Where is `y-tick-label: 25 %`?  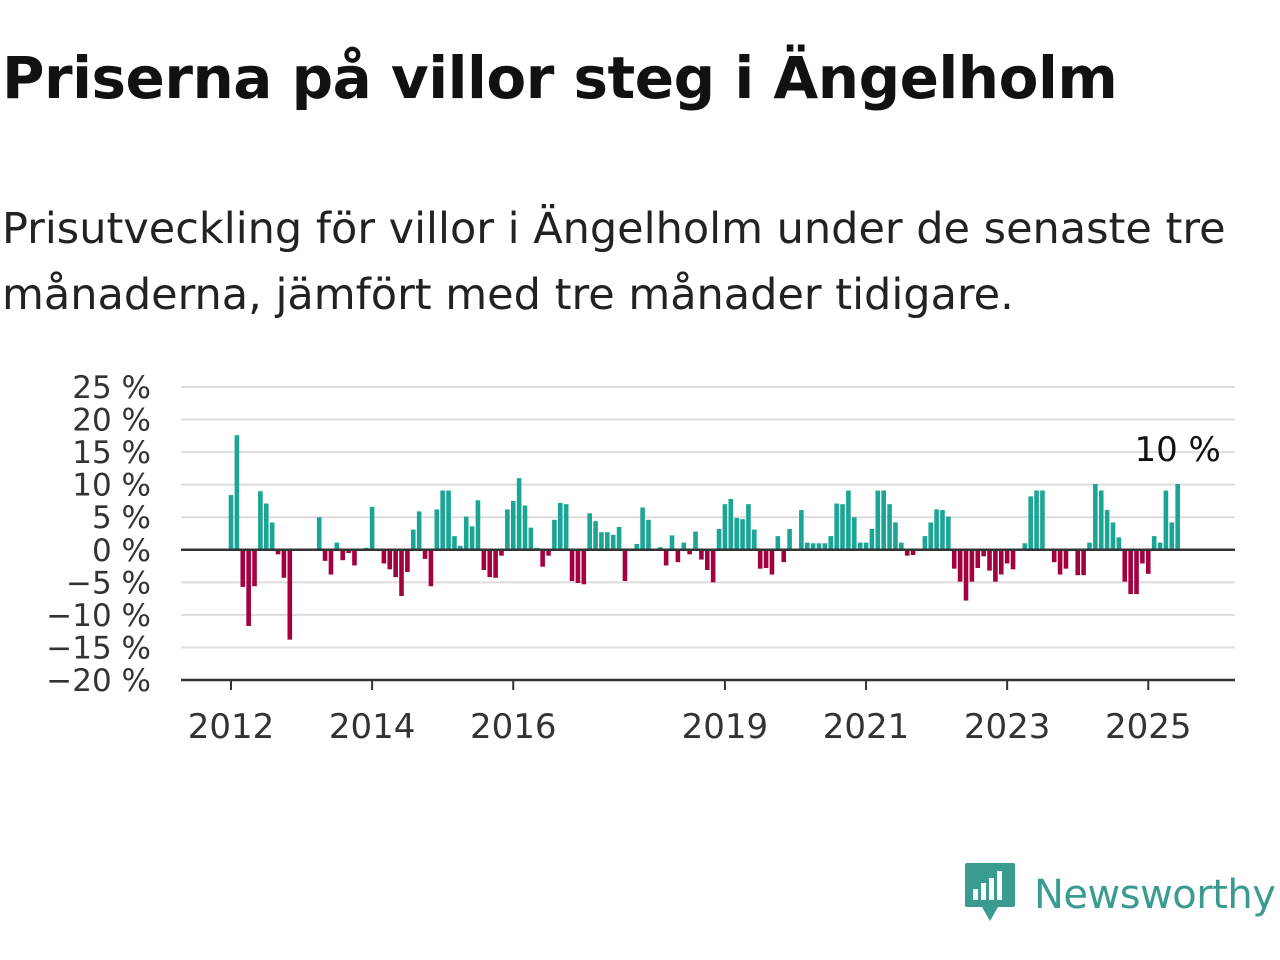 y-tick-label: 25 % is located at coordinates (111, 388).